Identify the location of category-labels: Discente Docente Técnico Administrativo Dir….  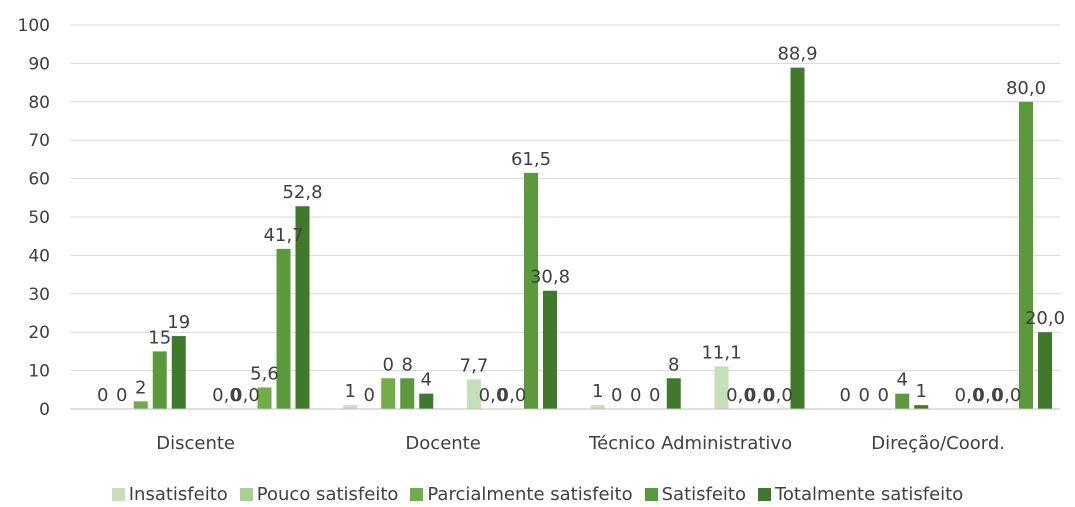
(580, 443).